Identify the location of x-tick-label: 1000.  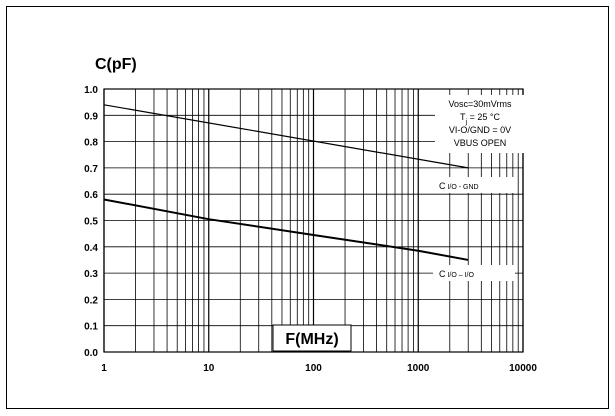
(418, 368).